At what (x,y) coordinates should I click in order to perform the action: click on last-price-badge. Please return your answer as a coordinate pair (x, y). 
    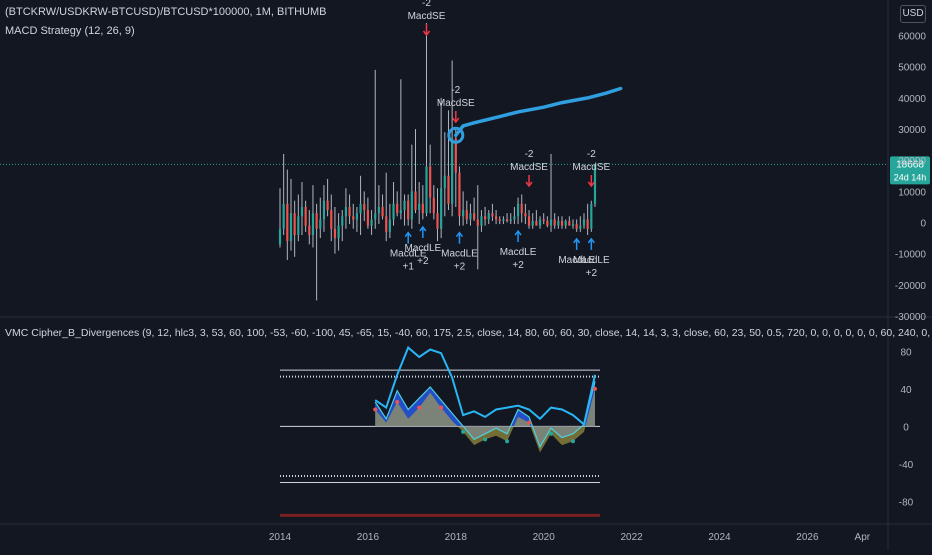
    Looking at the image, I should click on (910, 170).